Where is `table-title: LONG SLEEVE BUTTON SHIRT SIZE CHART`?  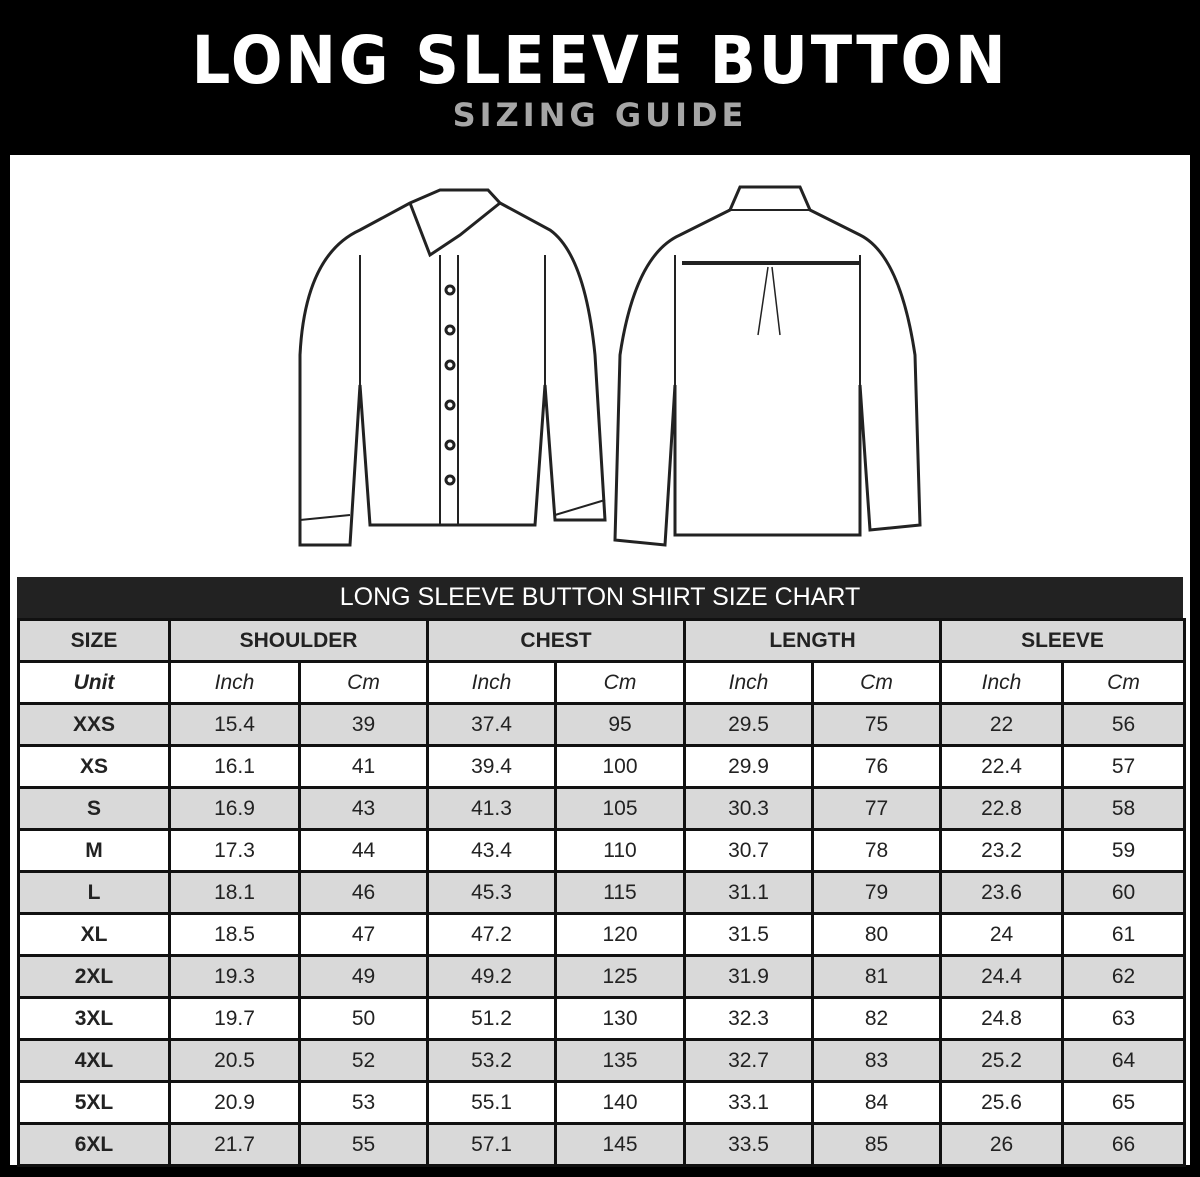
table-title: LONG SLEEVE BUTTON SHIRT SIZE CHART is located at coordinates (600, 597).